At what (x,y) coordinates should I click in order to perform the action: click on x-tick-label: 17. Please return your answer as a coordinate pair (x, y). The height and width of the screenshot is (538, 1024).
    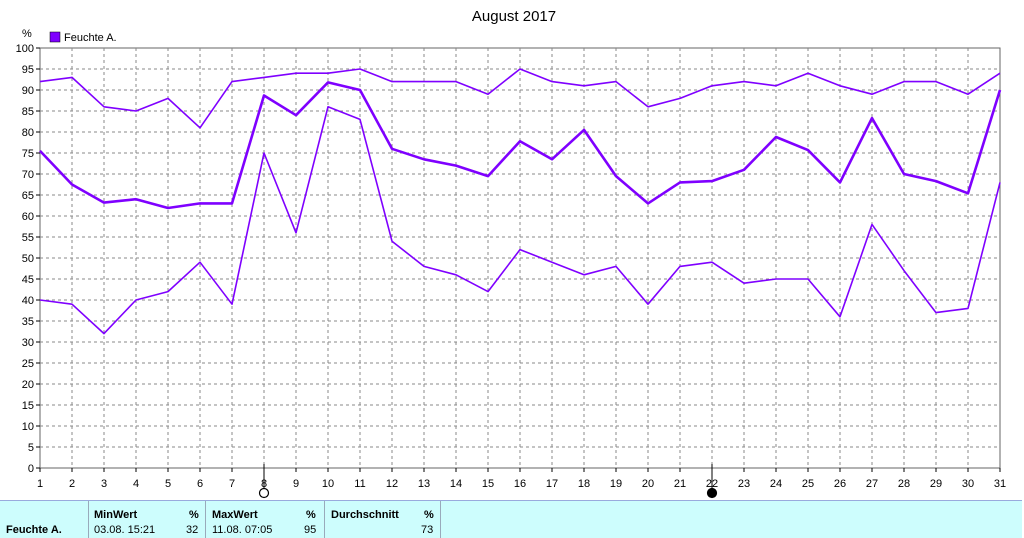
    Looking at the image, I should click on (552, 484).